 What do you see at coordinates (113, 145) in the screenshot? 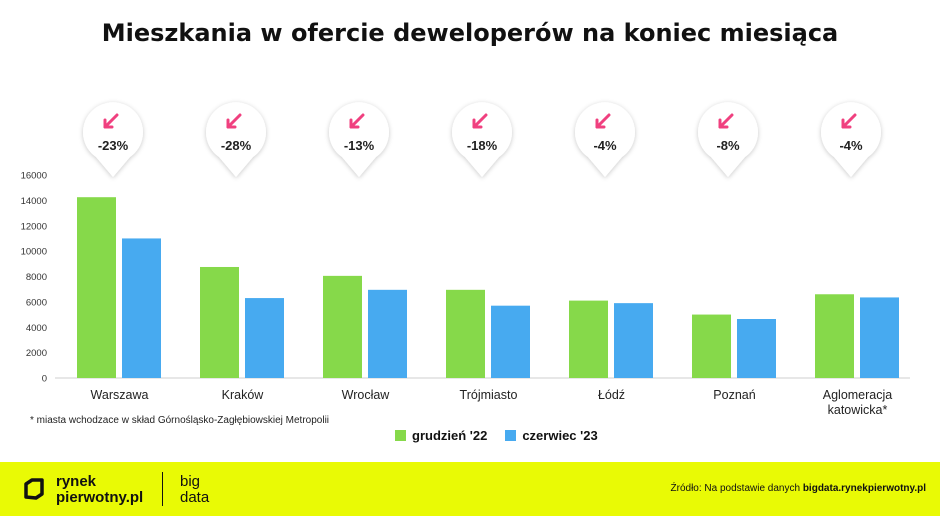
I see `change-label: -23%` at bounding box center [113, 145].